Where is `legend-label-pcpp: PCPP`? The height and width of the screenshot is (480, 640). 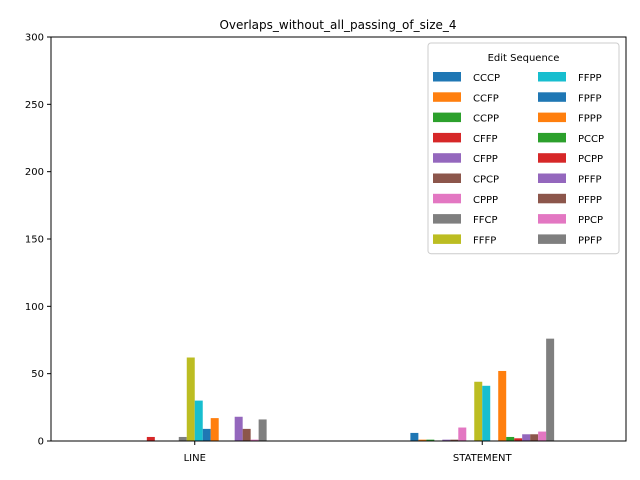
legend-label-pcpp: PCPP is located at coordinates (590, 159).